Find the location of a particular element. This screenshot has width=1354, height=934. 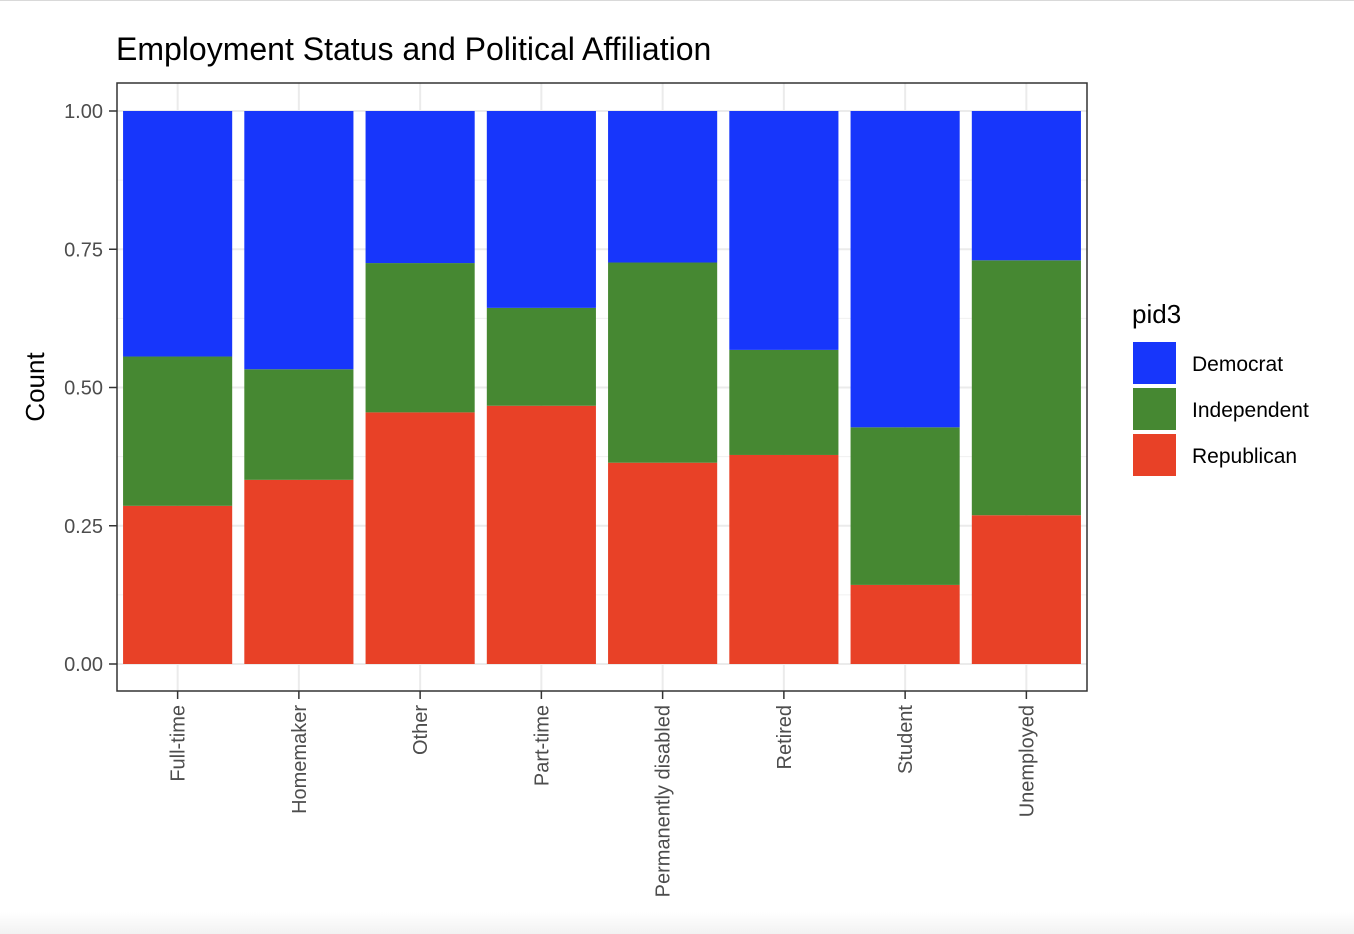

y-tick-label: 0.50 is located at coordinates (83, 389).